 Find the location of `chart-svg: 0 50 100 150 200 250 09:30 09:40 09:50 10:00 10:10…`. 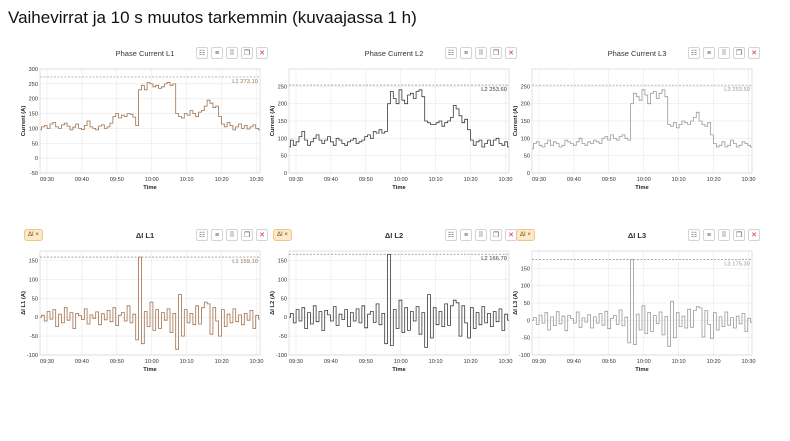

chart-svg: 0 50 100 150 200 250 09:30 09:40 09:50 10:00 10:10… is located at coordinates (391, 129).